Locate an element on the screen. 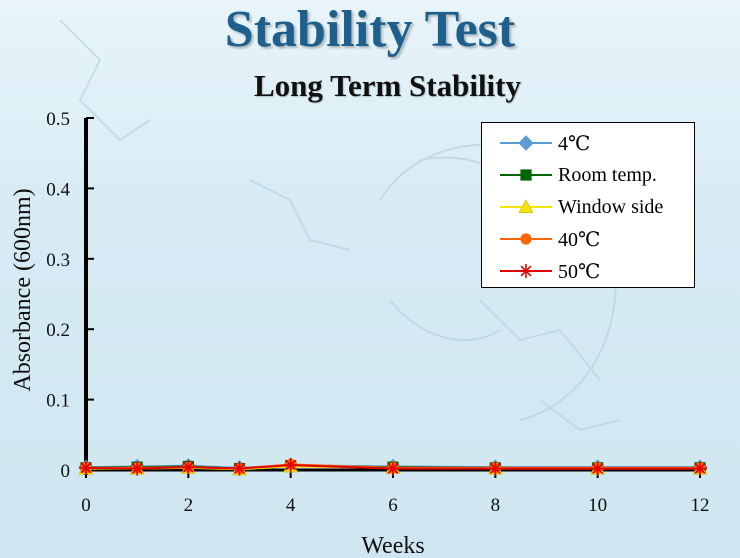 Image resolution: width=740 pixels, height=558 pixels. legend-item: Room temp. is located at coordinates (596, 175).